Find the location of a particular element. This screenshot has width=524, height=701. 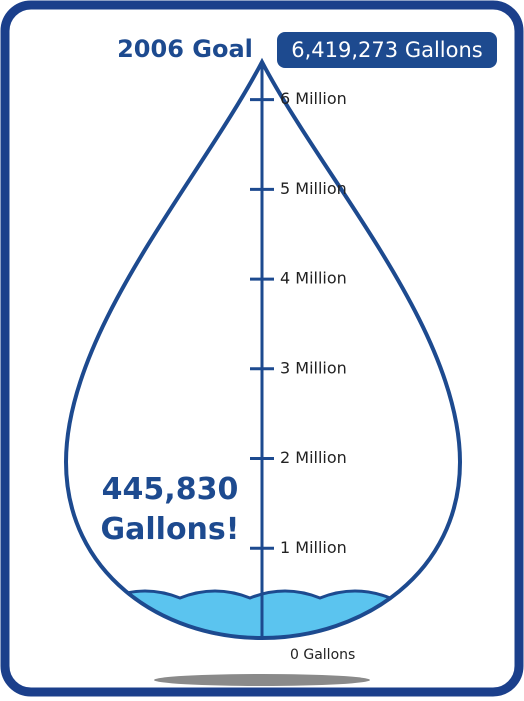

goal-box is located at coordinates (387, 50).